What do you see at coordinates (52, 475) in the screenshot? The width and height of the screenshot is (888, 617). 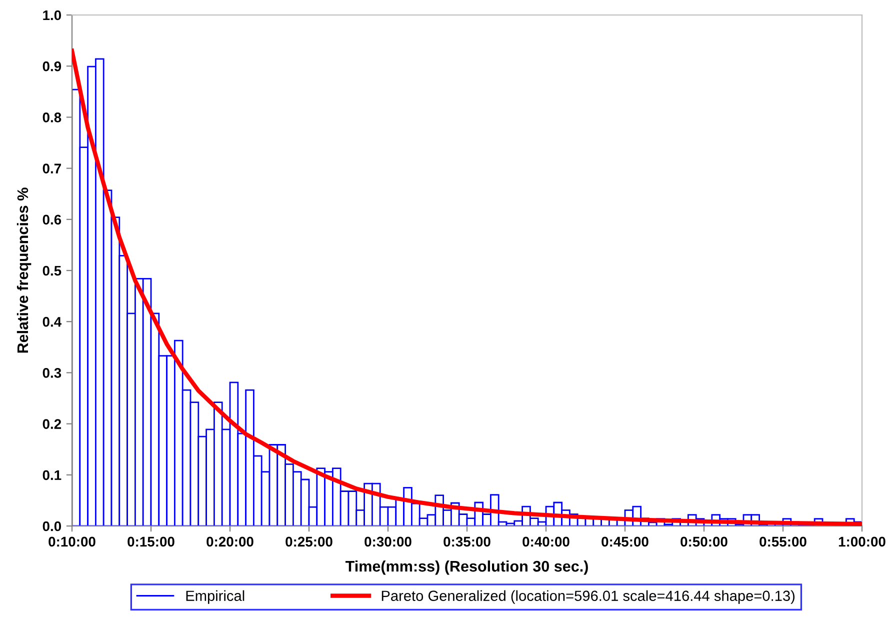 I see `y-tick-label: 0.1` at bounding box center [52, 475].